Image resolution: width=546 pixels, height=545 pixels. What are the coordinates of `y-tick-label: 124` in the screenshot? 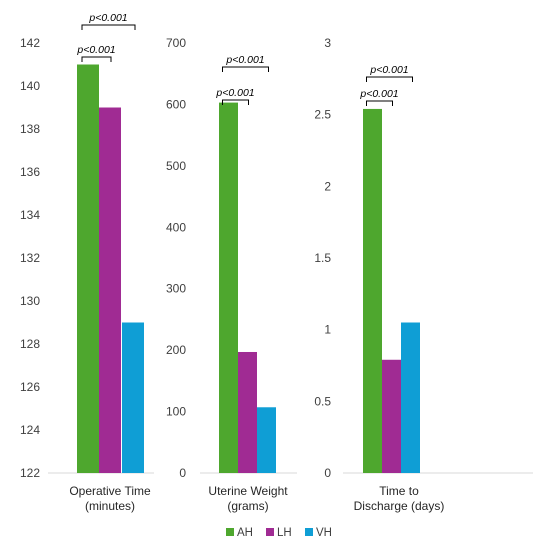 It's located at (30, 430).